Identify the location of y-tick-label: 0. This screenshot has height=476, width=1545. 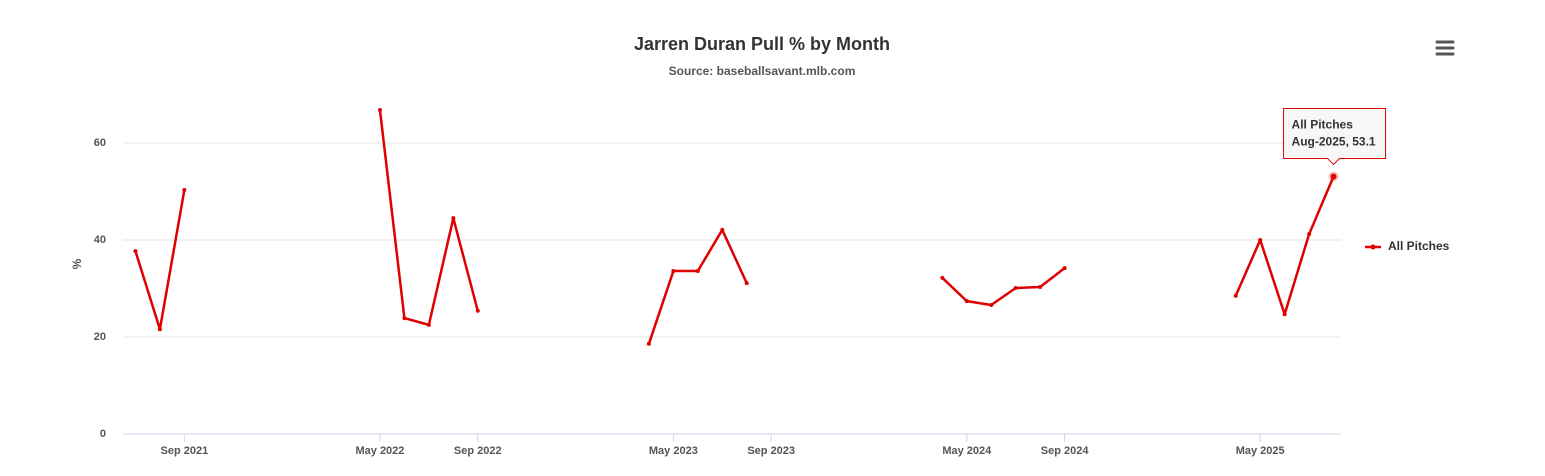
(103, 434).